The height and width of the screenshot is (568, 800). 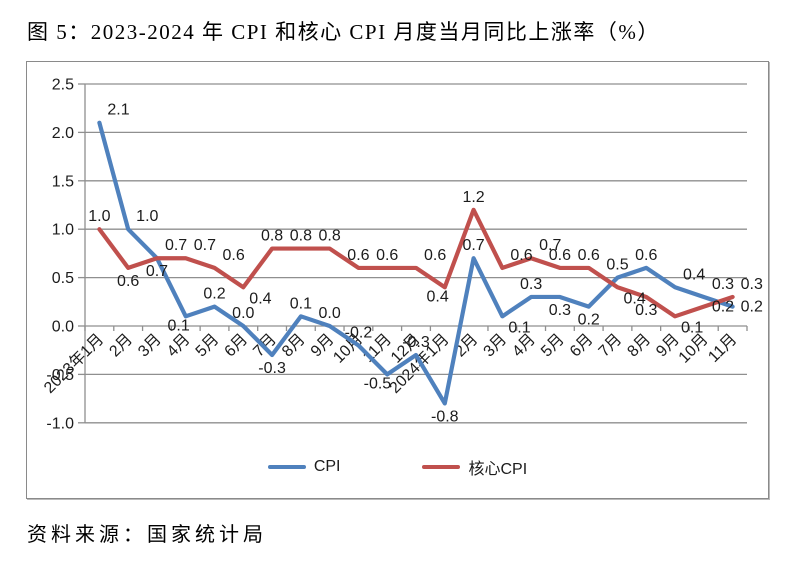 I want to click on svg-text: 1.5, so click(x=63, y=181).